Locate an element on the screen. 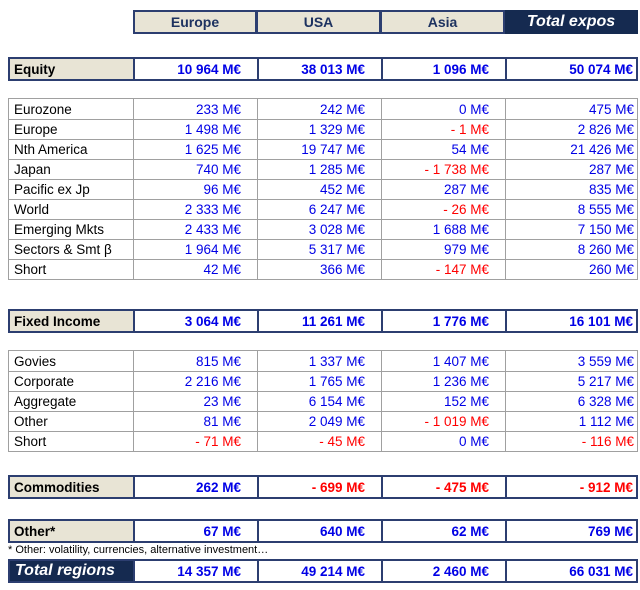  value-cell-world-asia: - 26 M€ is located at coordinates (443, 209).